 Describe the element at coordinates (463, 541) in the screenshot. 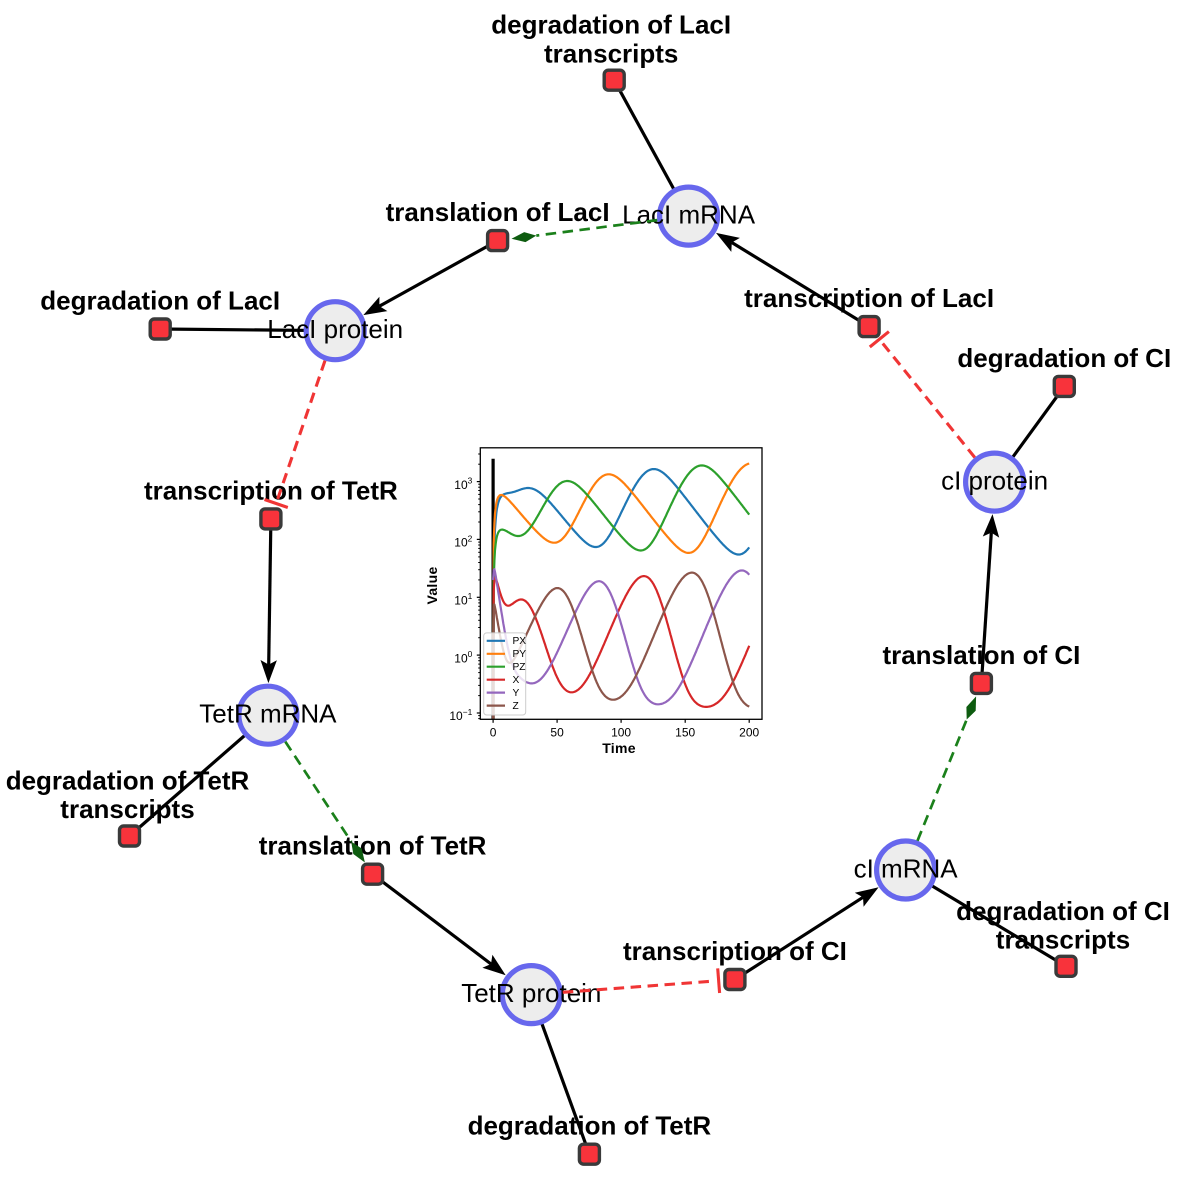

I see `svg-text: 102` at that location.